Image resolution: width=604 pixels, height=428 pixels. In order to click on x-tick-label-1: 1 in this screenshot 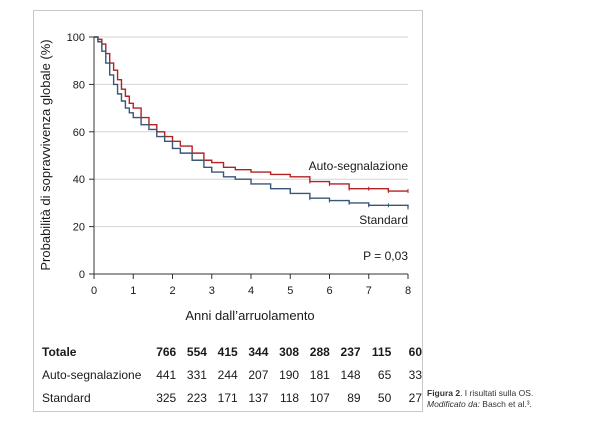, I will do `click(133, 291)`.